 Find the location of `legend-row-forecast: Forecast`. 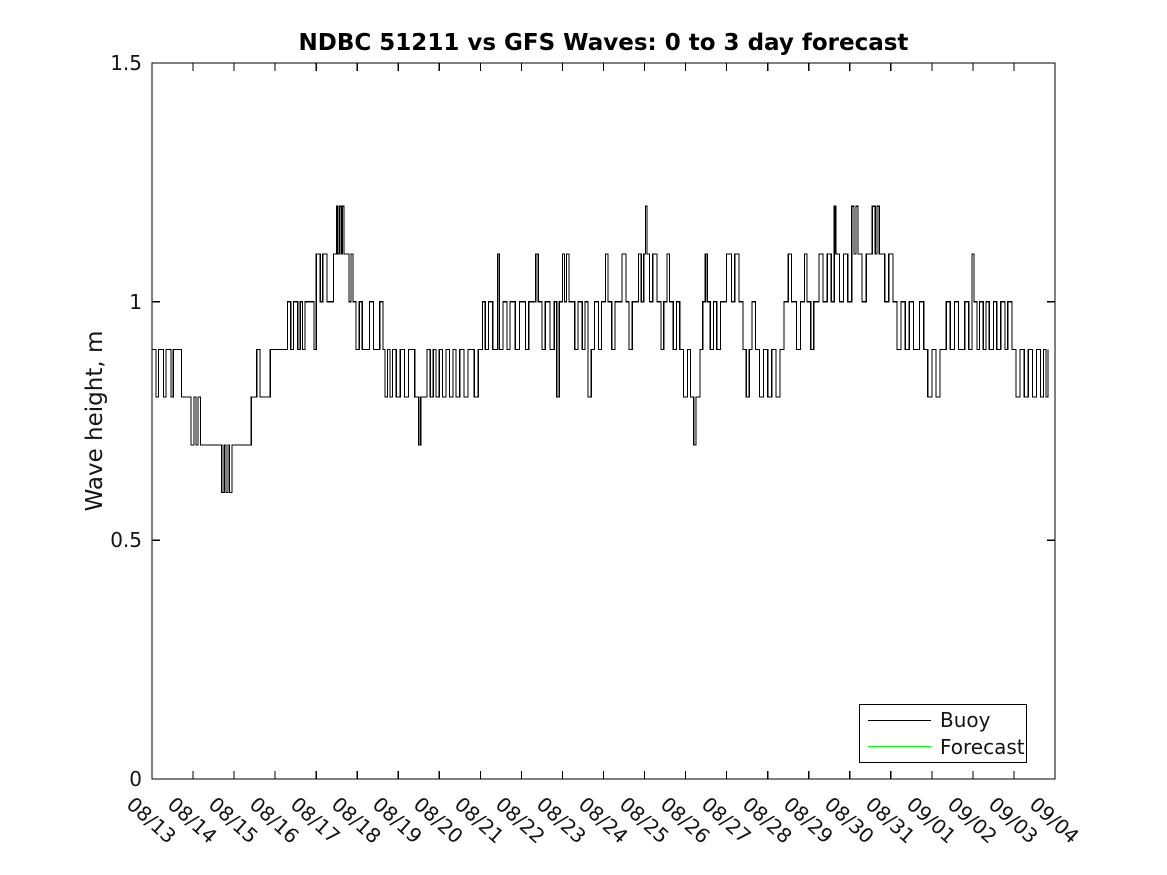

legend-row-forecast: Forecast is located at coordinates (943, 747).